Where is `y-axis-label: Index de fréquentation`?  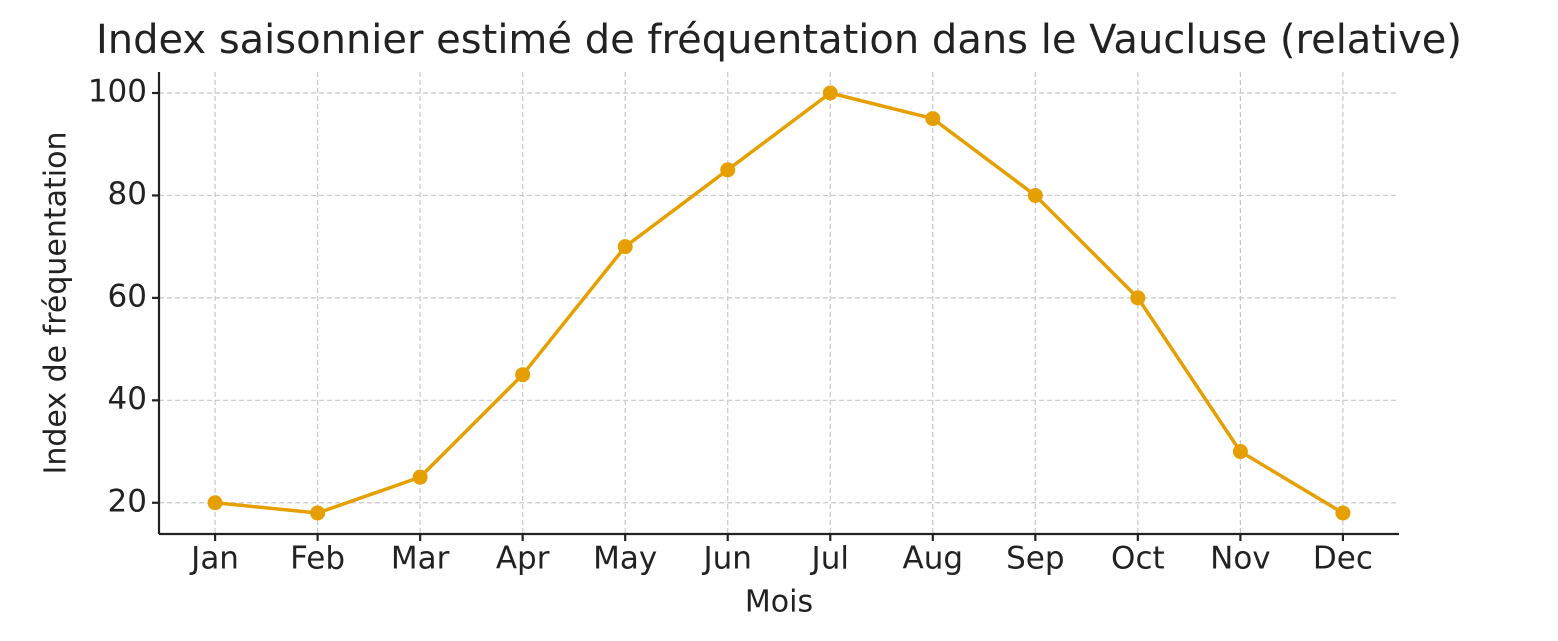 y-axis-label: Index de fréquentation is located at coordinates (56, 303).